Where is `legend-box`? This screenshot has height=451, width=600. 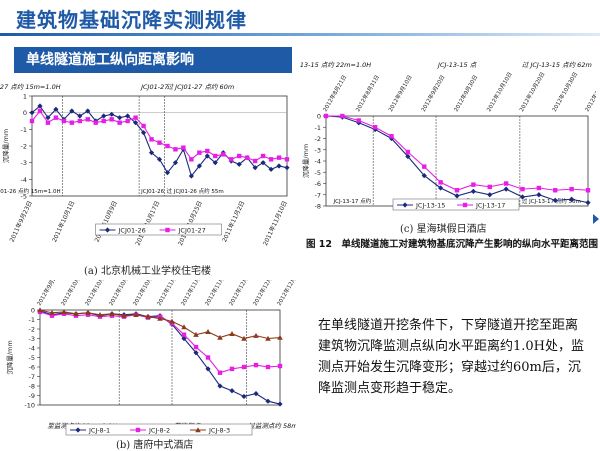
legend-box is located at coordinates (158, 229).